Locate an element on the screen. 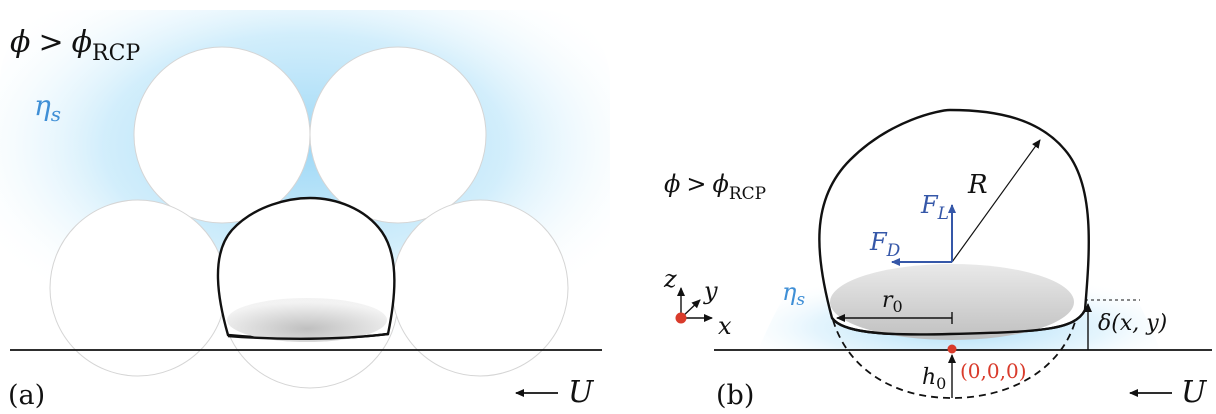  contact-base-b is located at coordinates (959, 322).